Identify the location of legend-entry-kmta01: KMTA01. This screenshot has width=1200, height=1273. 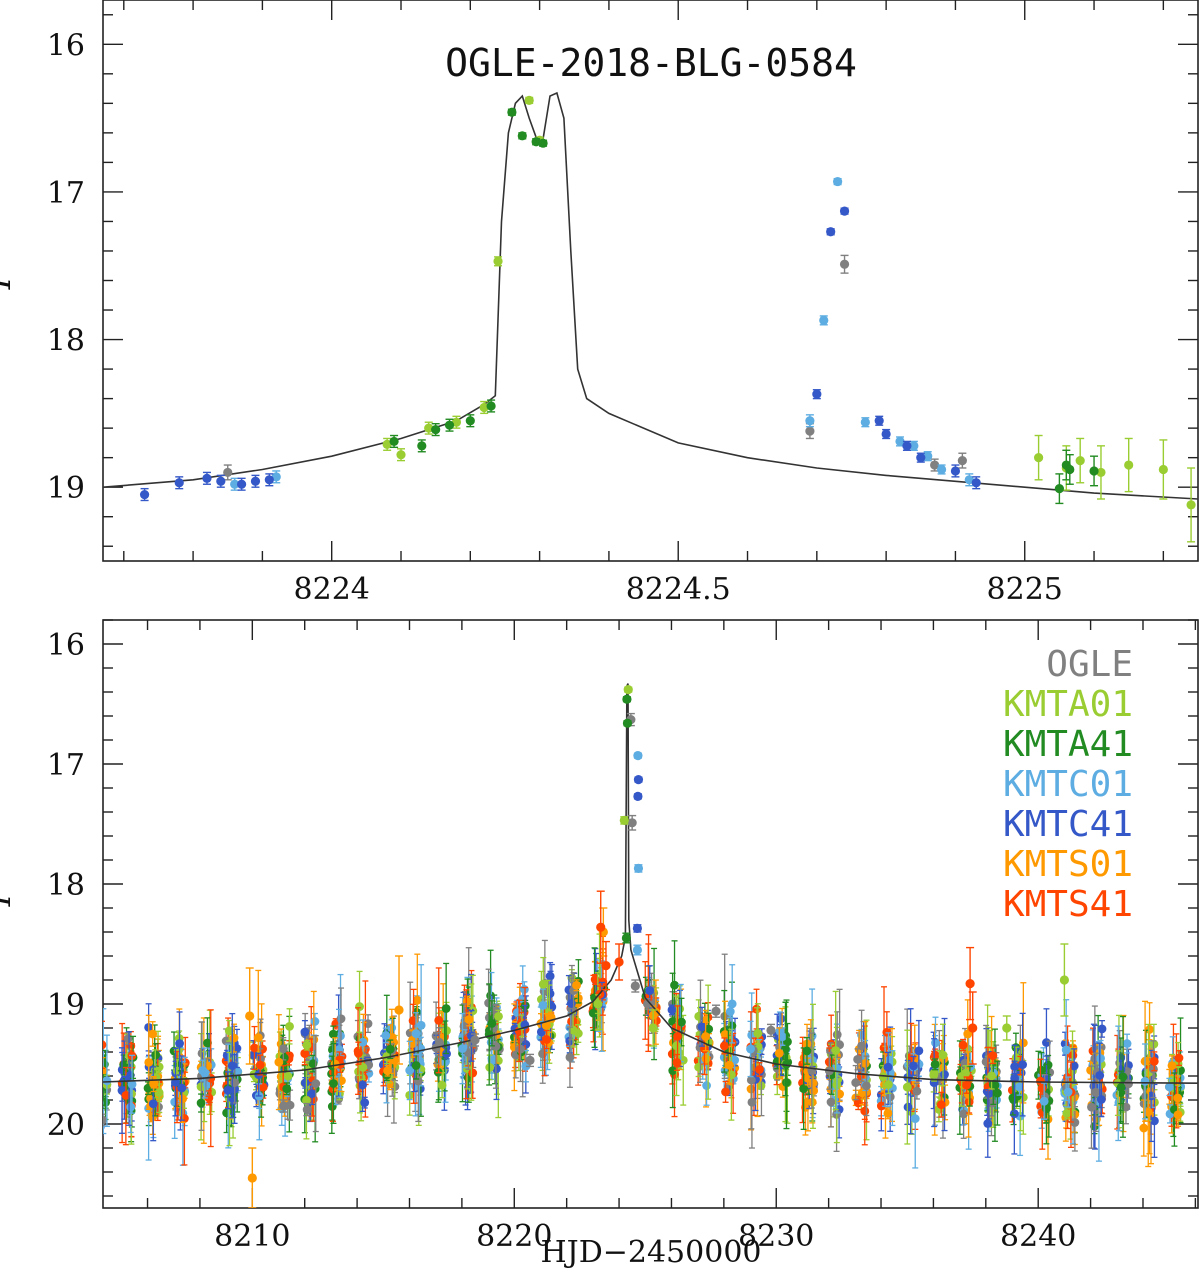
(1068, 704).